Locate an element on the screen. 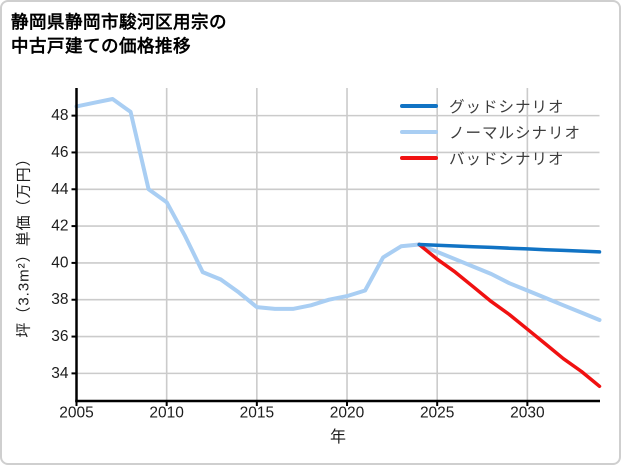 Image resolution: width=621 pixels, height=465 pixels. x-tick-label: 2025 is located at coordinates (437, 412).